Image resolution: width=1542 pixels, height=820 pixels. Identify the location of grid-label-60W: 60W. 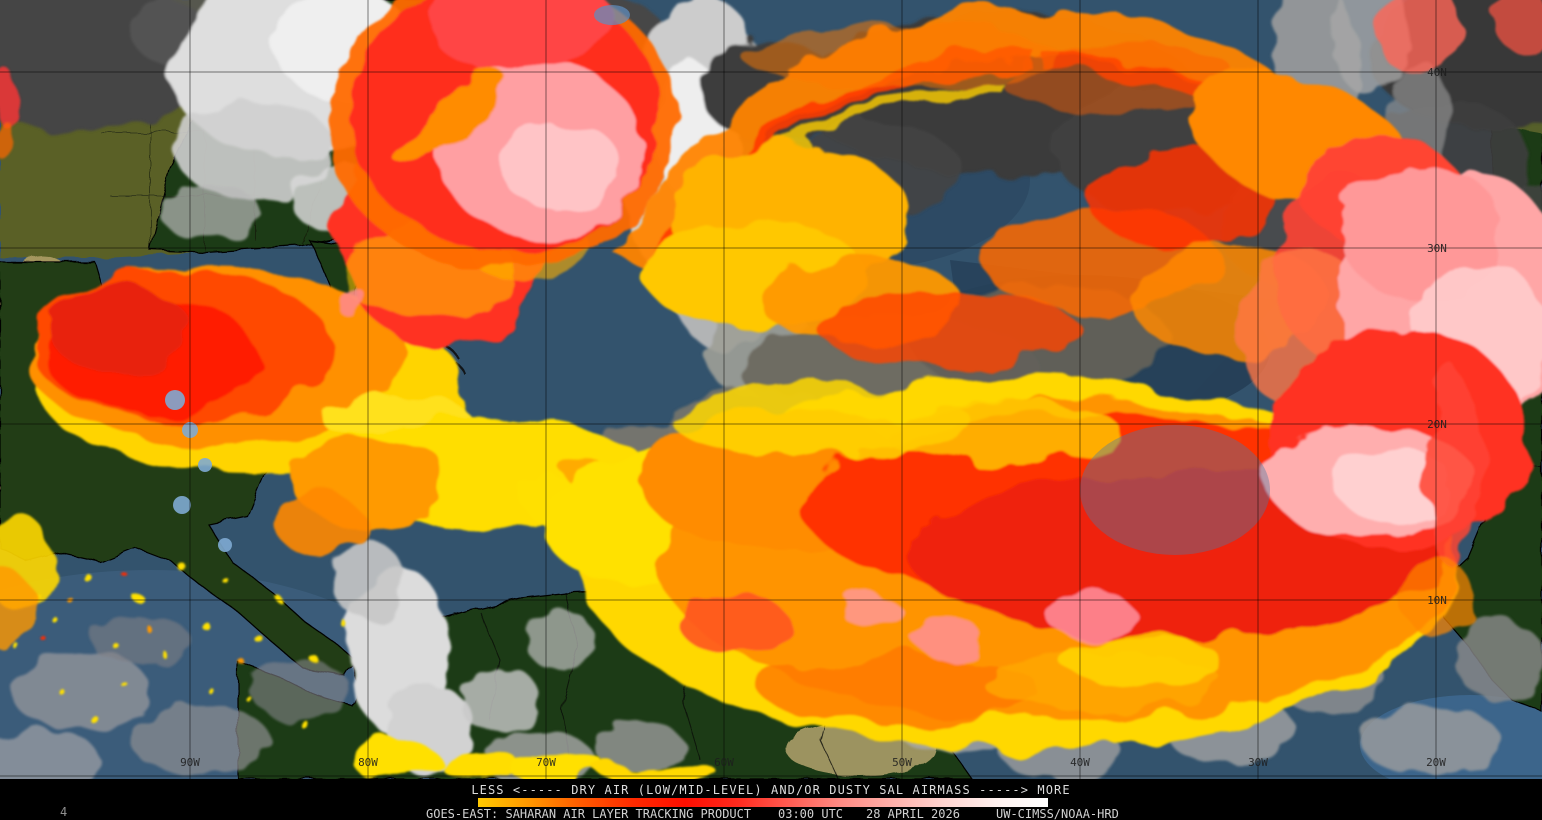
(724, 762).